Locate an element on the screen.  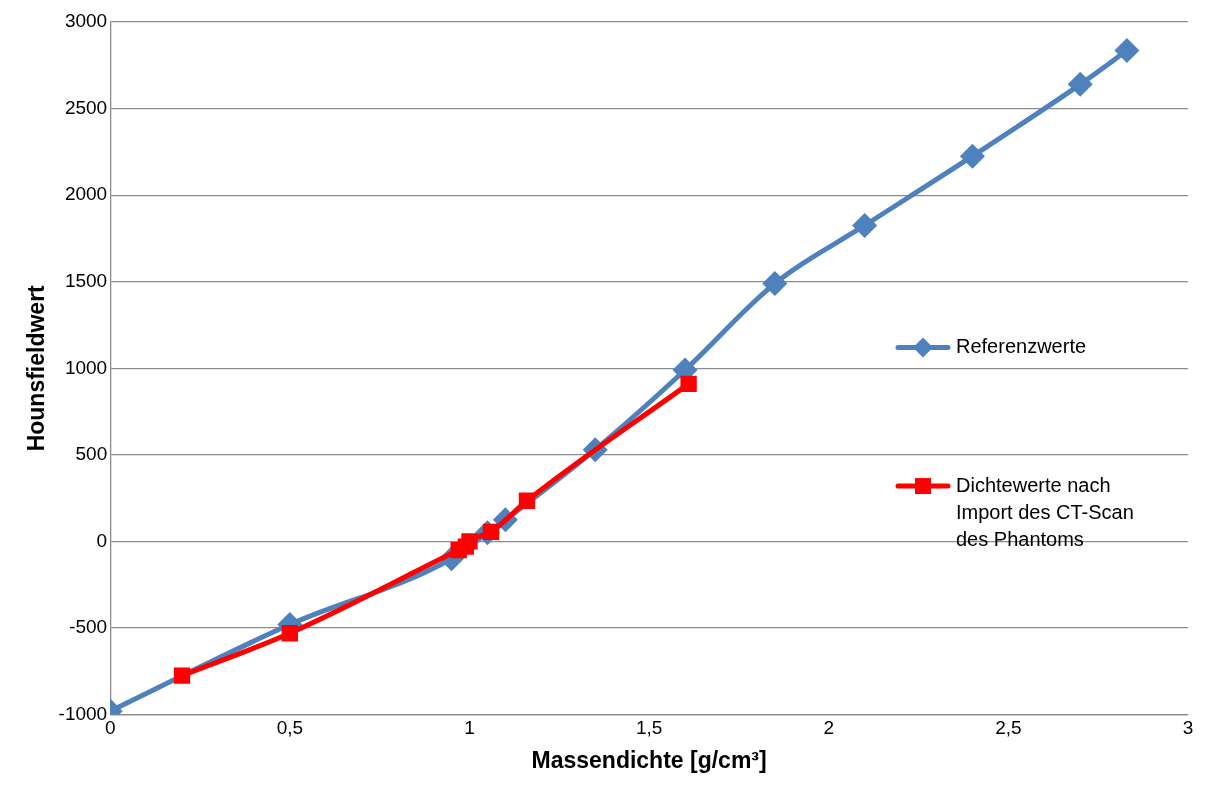
x-tick-label: 3 is located at coordinates (1188, 728).